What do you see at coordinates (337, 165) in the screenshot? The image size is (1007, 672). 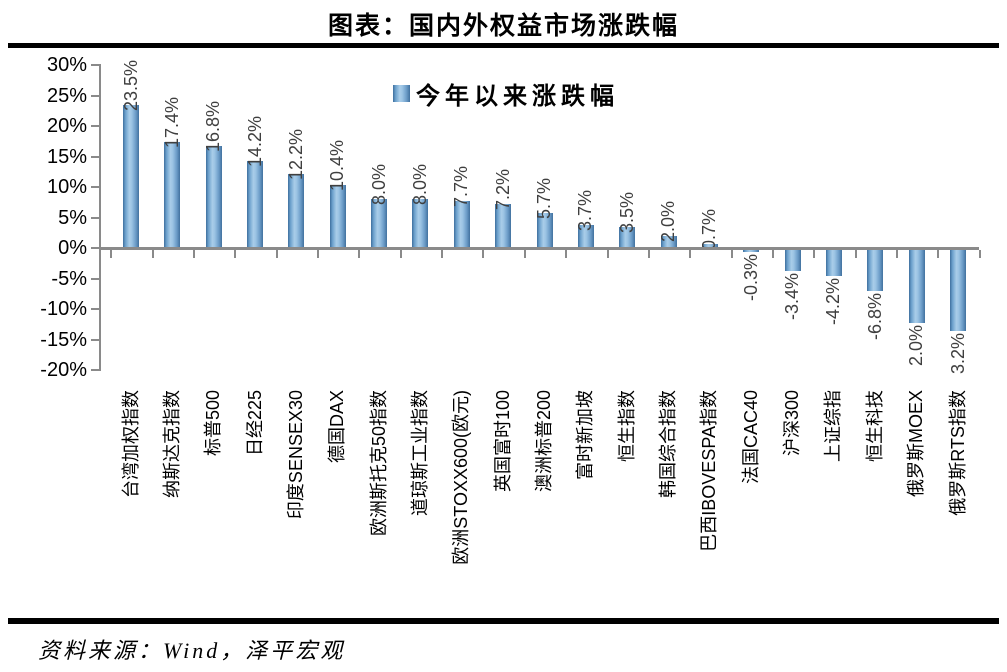 I see `bar-value-label: 10.4%` at bounding box center [337, 165].